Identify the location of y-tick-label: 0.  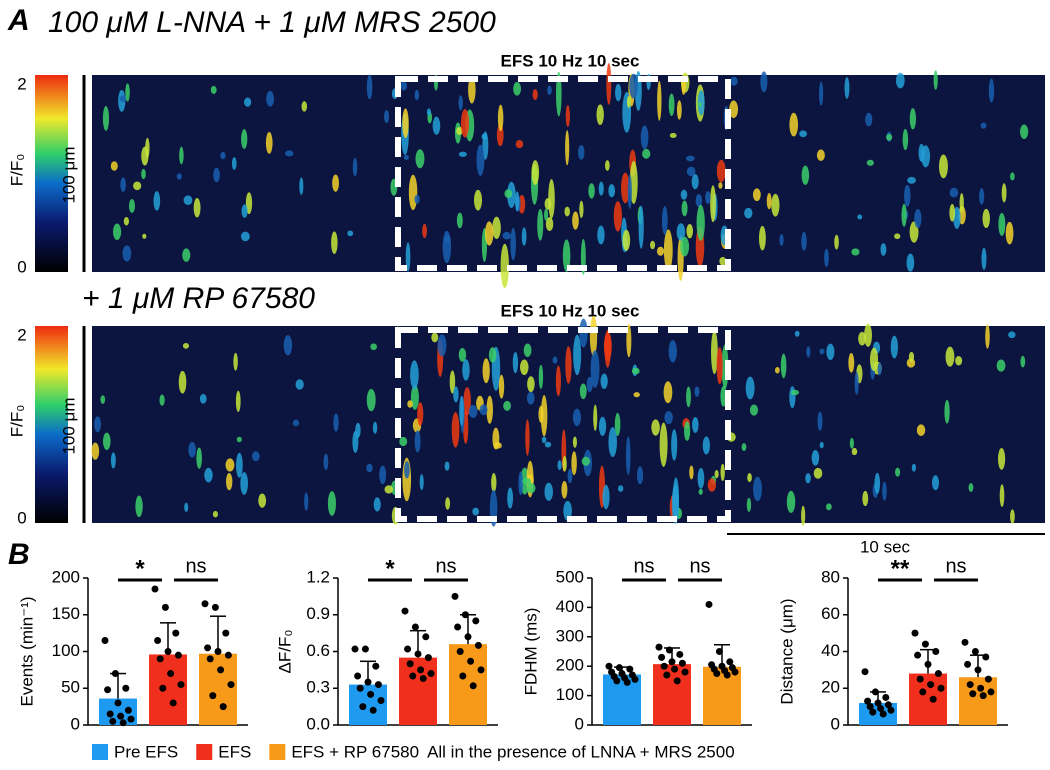
(75, 723).